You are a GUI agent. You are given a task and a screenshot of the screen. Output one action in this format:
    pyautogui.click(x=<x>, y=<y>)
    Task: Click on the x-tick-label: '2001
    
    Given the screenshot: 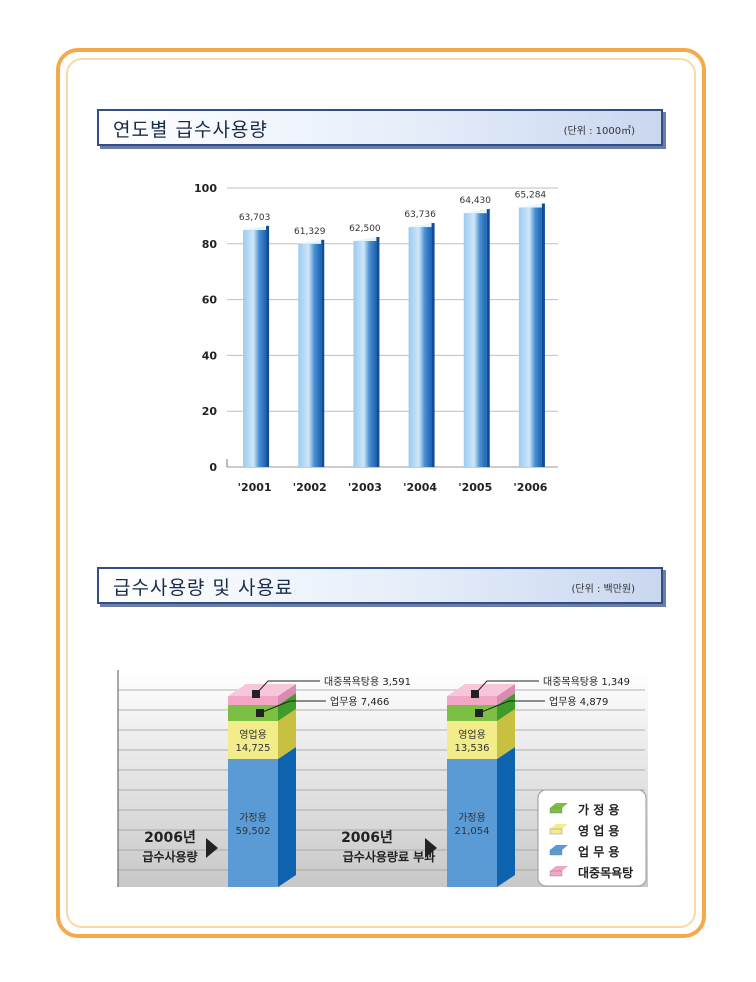 What is the action you would take?
    pyautogui.click(x=255, y=487)
    